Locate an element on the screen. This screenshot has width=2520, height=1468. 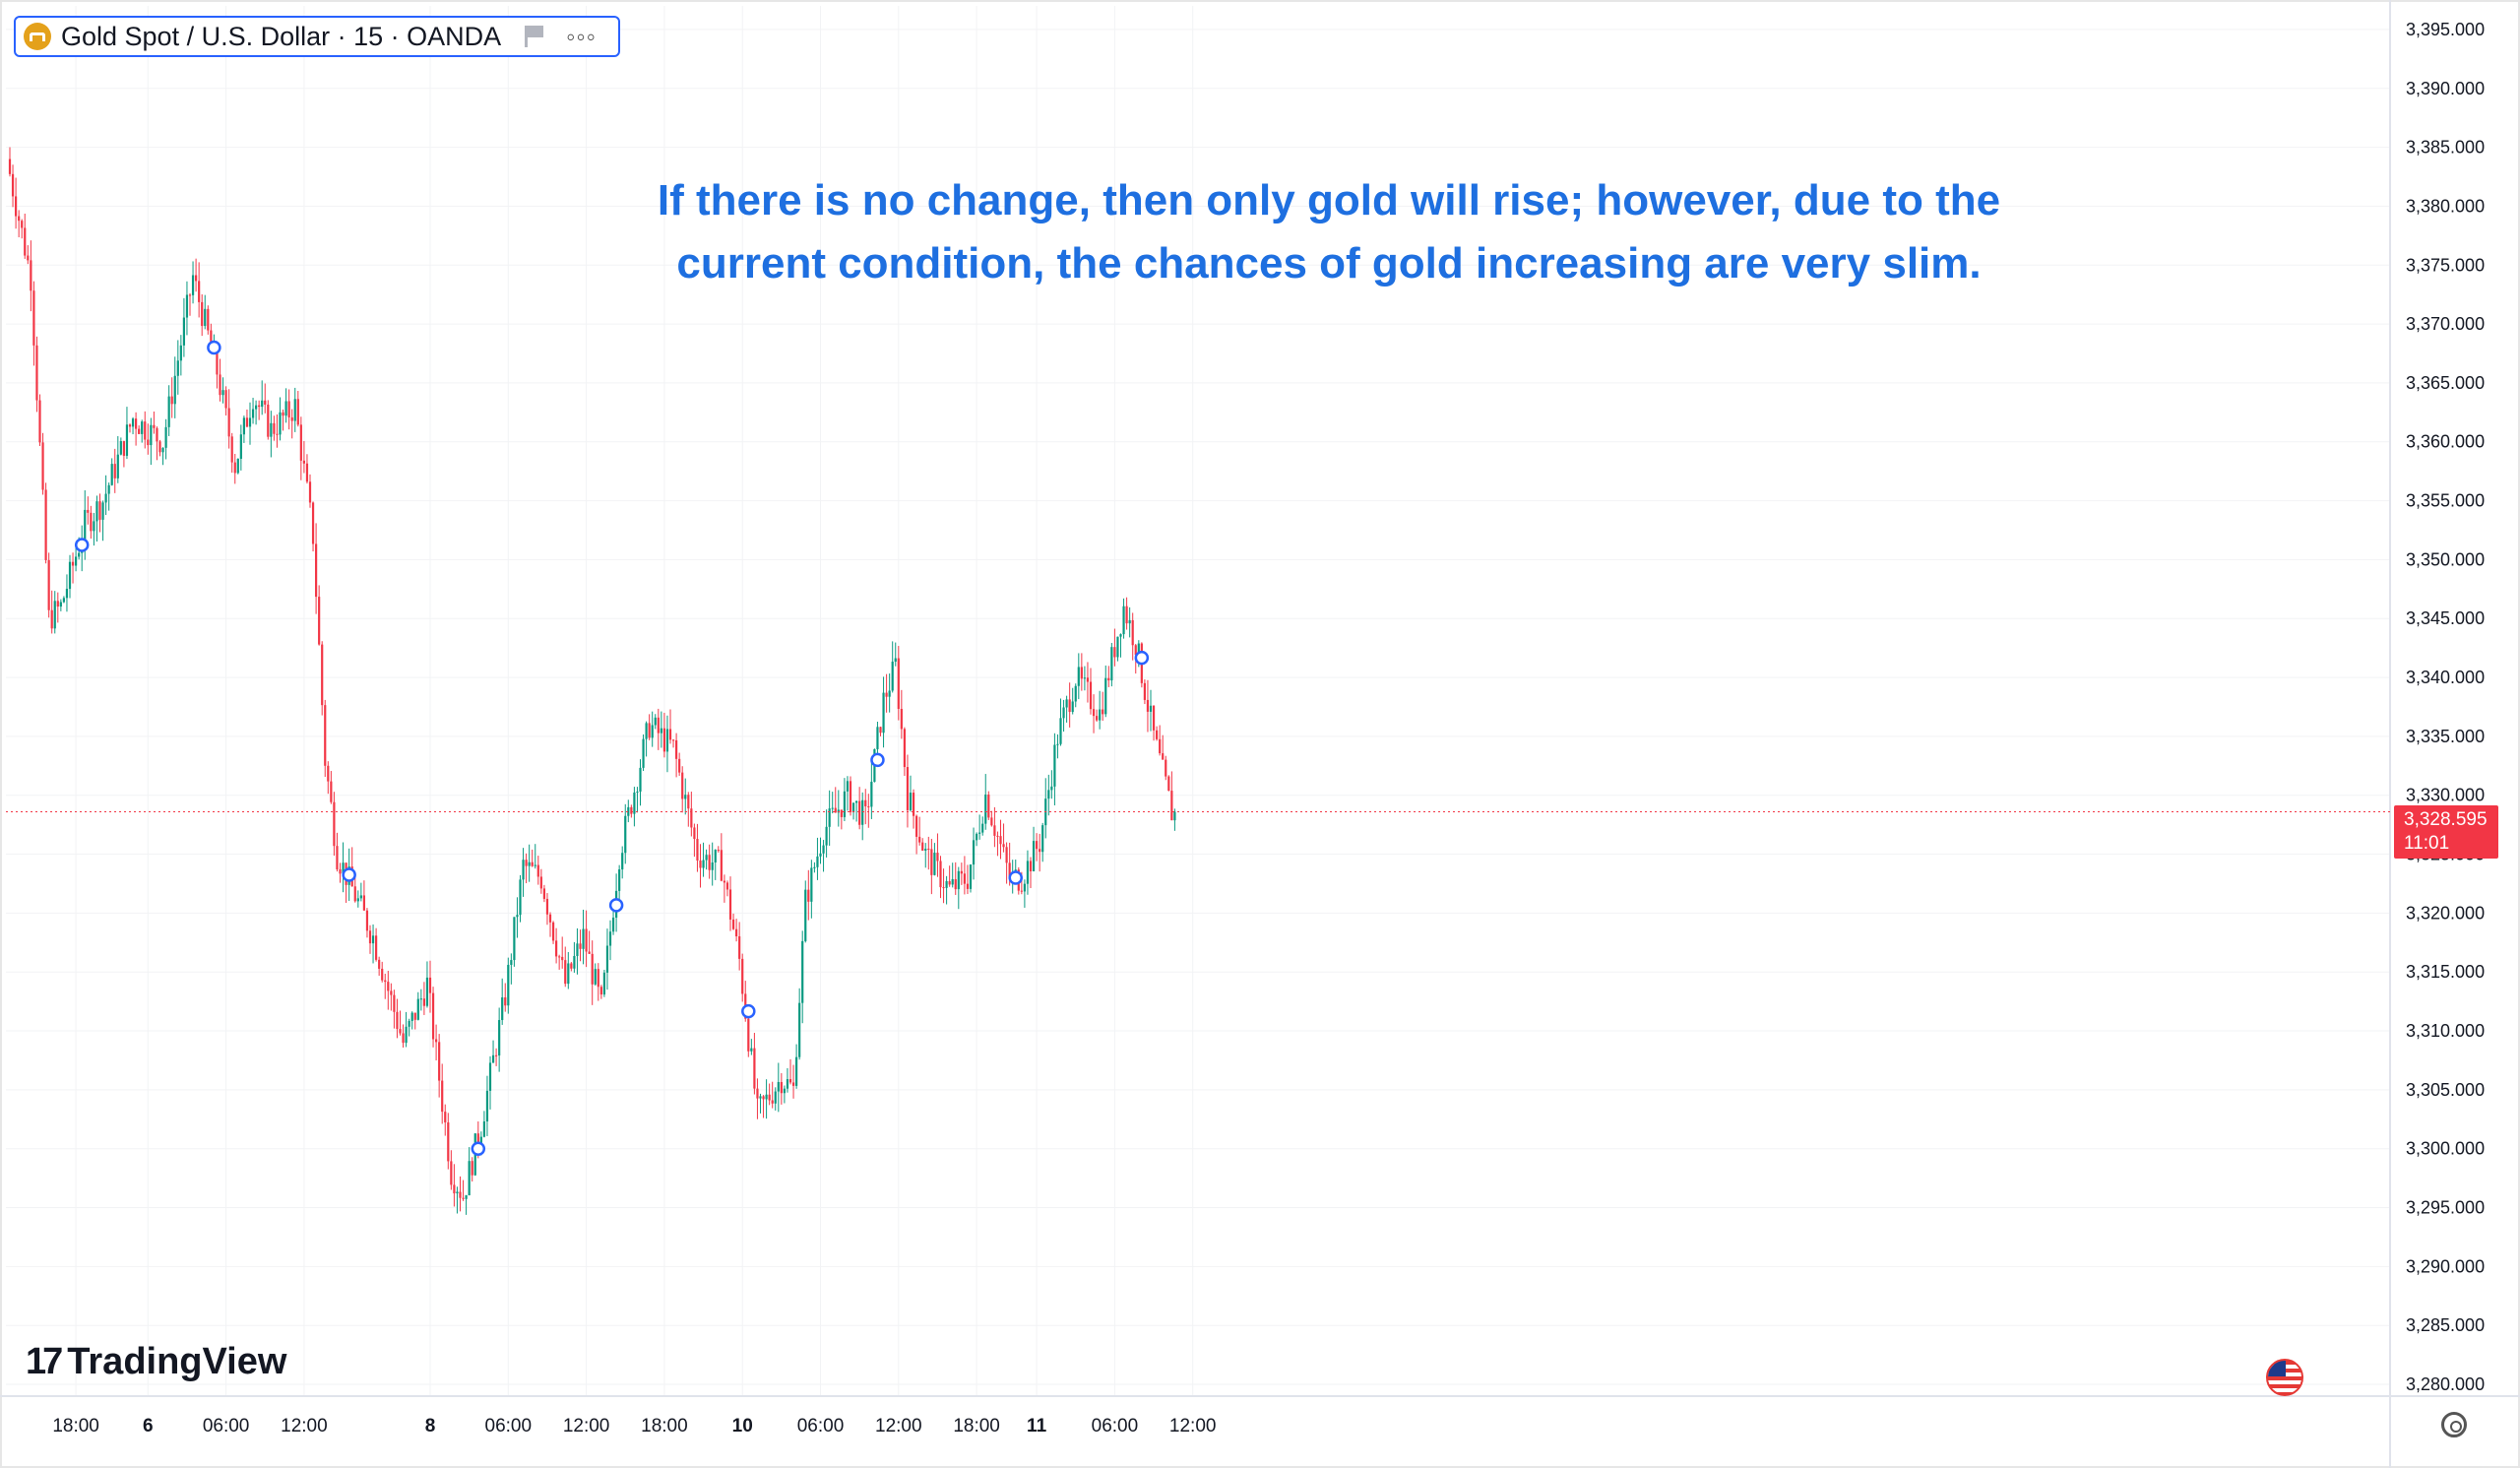
y-tick-label: 3,380.000 is located at coordinates (2445, 206).